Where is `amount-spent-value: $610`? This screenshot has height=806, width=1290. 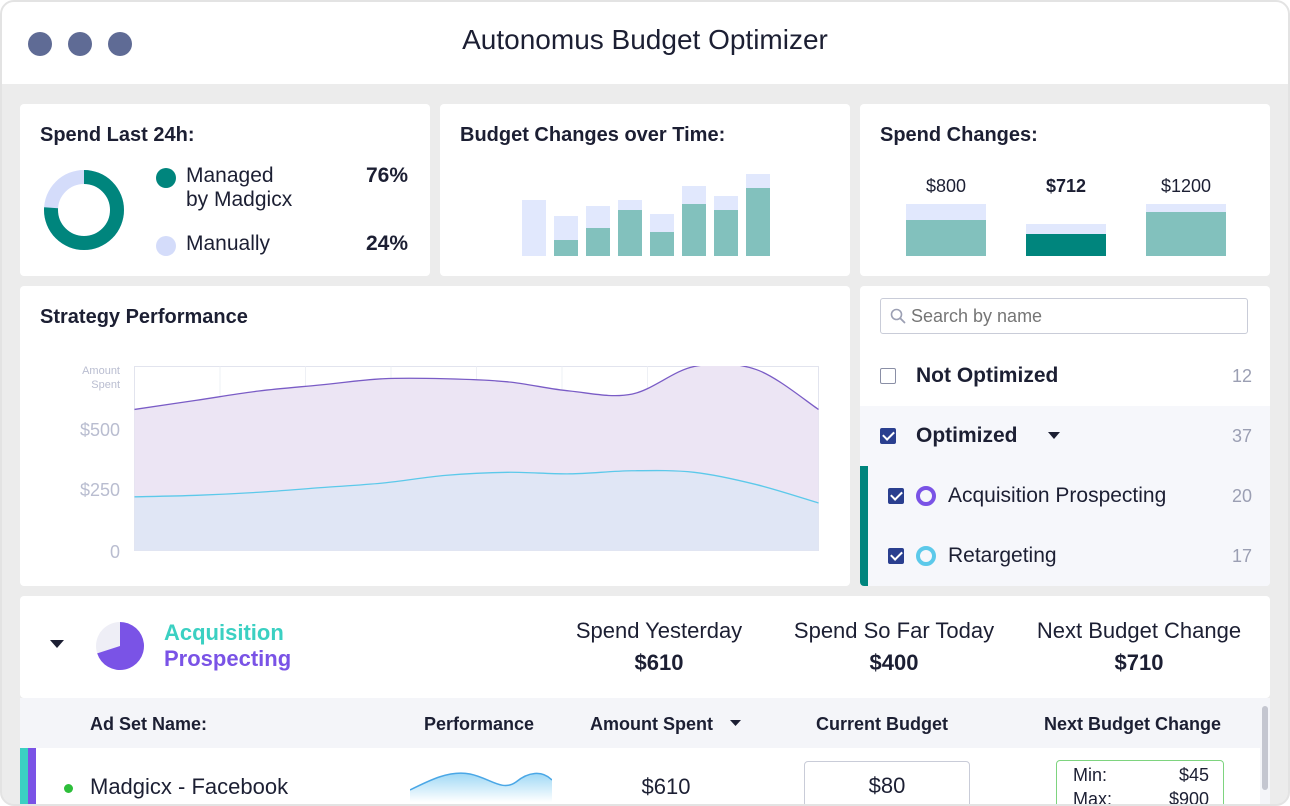 amount-spent-value: $610 is located at coordinates (666, 786).